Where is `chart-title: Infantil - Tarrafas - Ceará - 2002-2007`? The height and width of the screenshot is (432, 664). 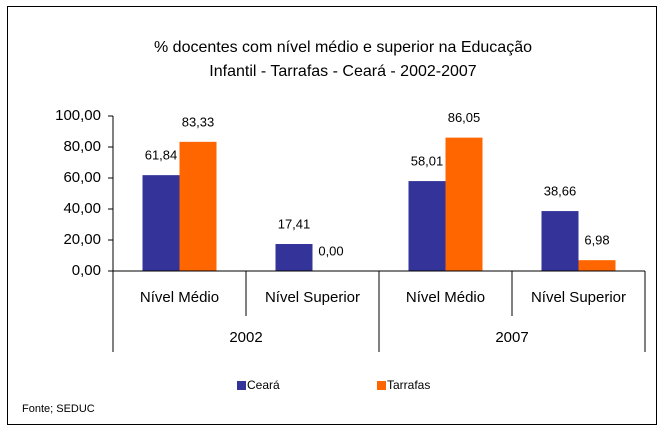 chart-title: Infantil - Tarrafas - Ceará - 2002-2007 is located at coordinates (343, 71).